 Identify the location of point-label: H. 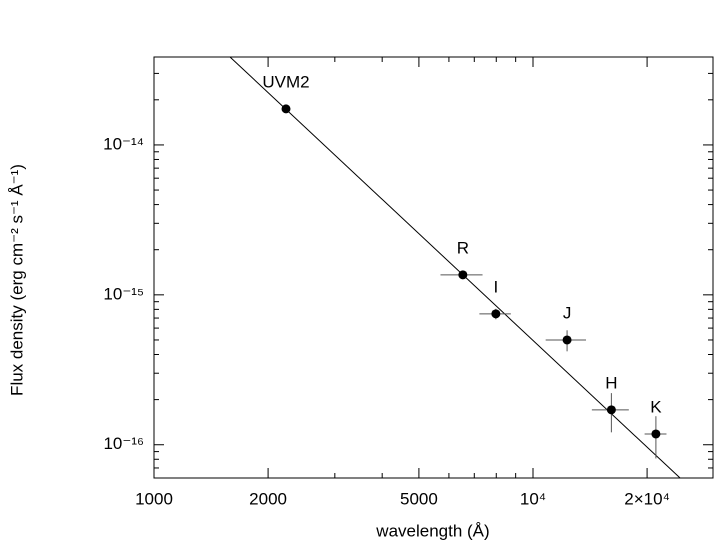
(611, 382).